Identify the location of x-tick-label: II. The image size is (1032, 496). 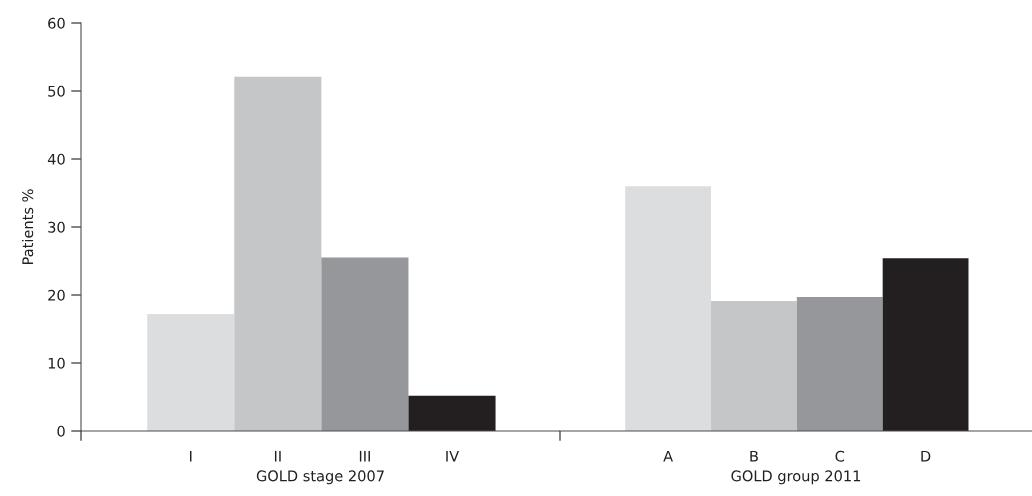
(277, 456).